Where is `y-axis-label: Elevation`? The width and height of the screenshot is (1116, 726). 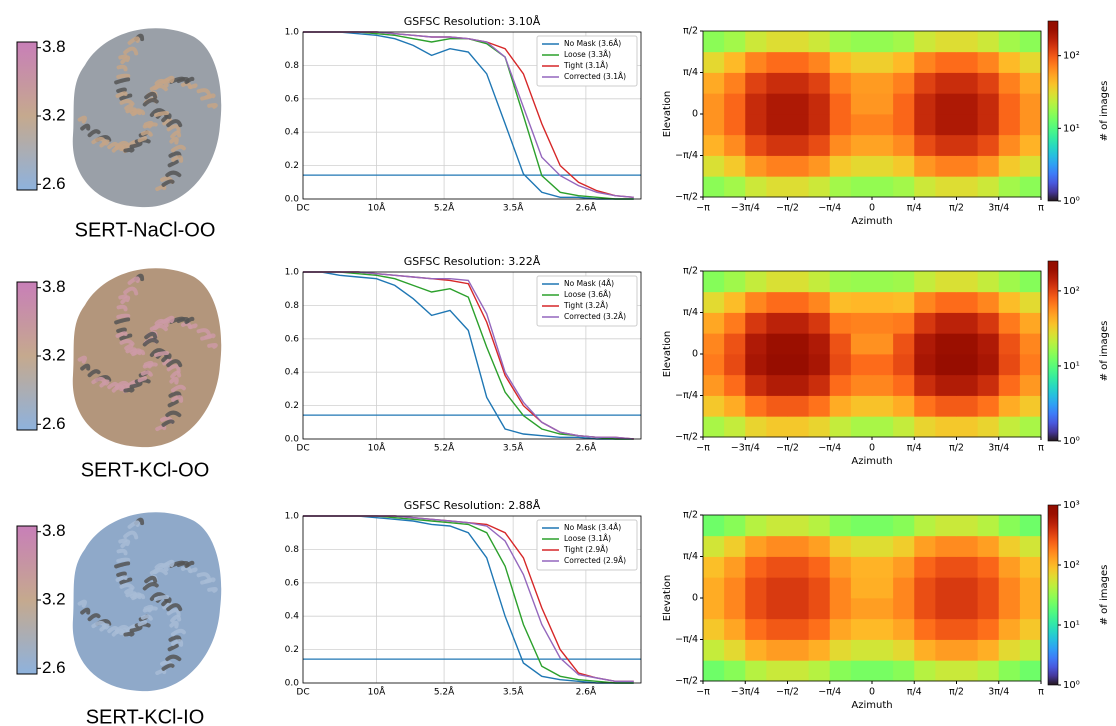
y-axis-label: Elevation is located at coordinates (667, 114).